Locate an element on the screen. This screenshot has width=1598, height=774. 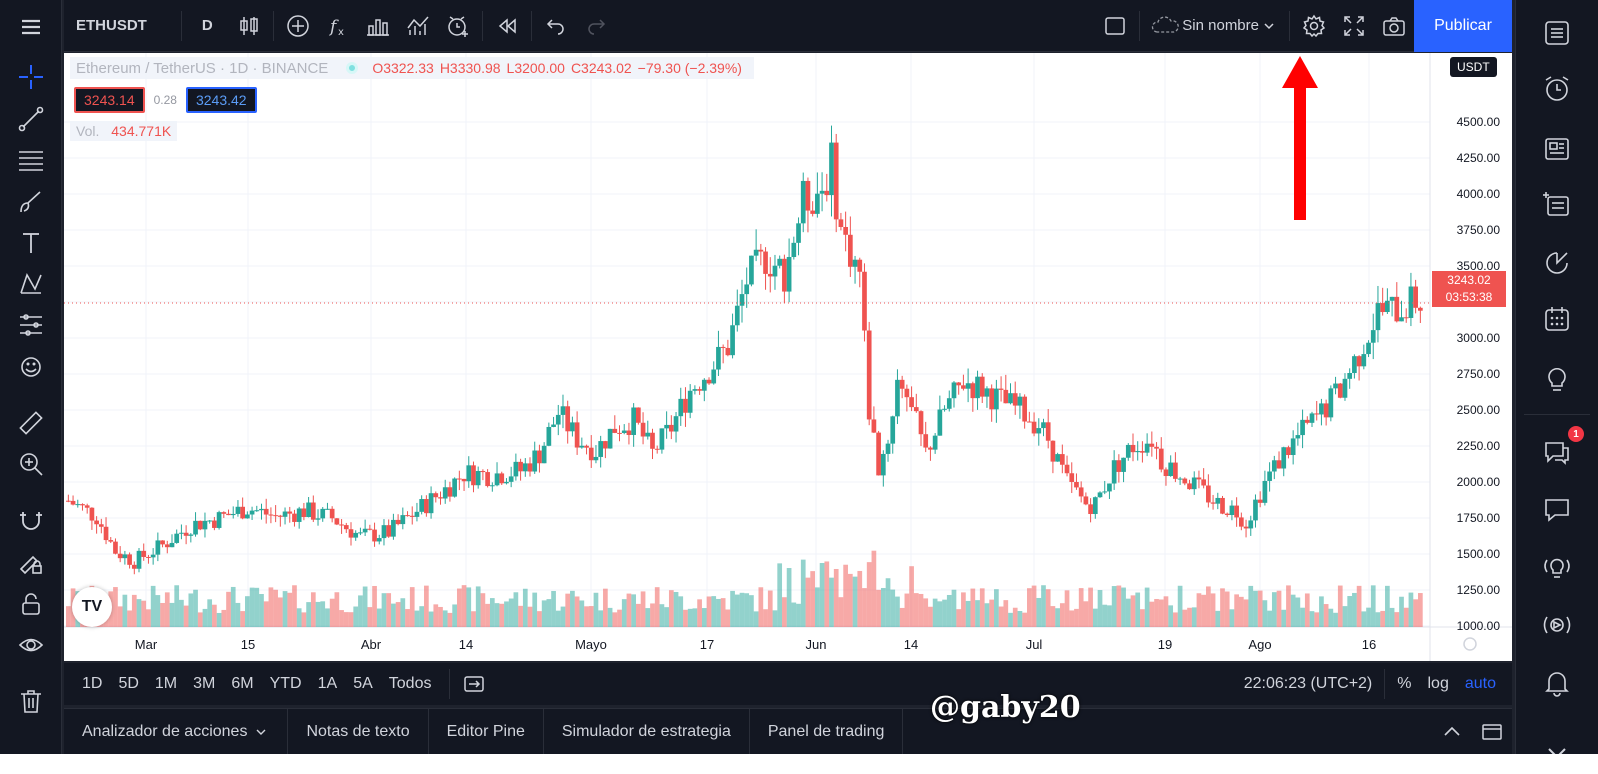
crosshair-icon is located at coordinates (31, 77).